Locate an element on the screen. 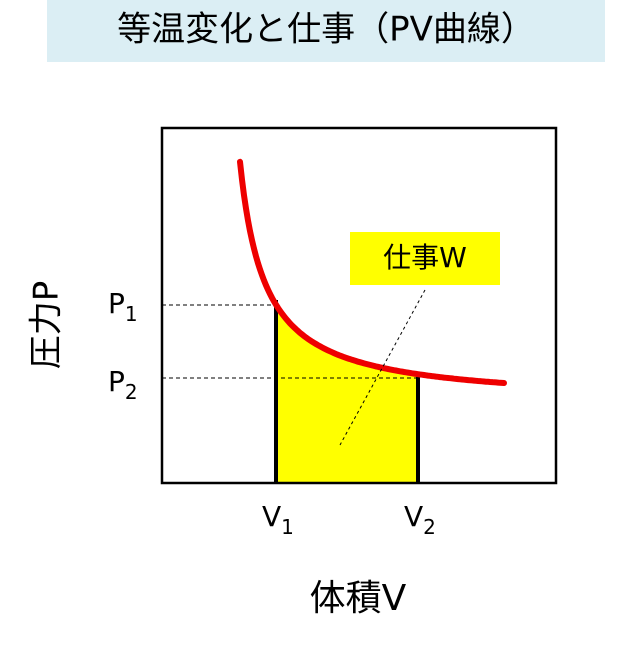 The width and height of the screenshot is (632, 658). annotation-box is located at coordinates (425, 258).